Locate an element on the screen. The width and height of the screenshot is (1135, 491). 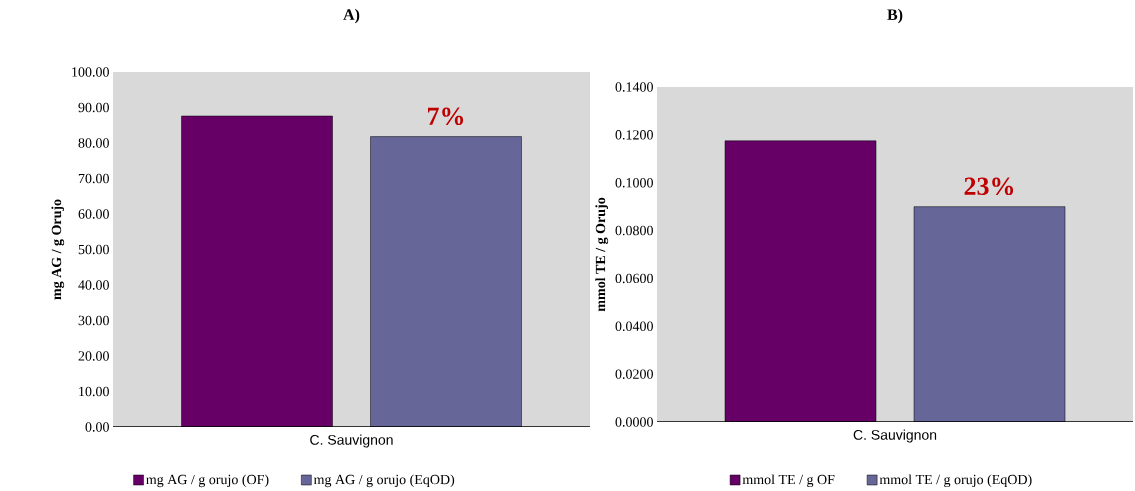
y-tick-label: 0.0400 is located at coordinates (634, 326).